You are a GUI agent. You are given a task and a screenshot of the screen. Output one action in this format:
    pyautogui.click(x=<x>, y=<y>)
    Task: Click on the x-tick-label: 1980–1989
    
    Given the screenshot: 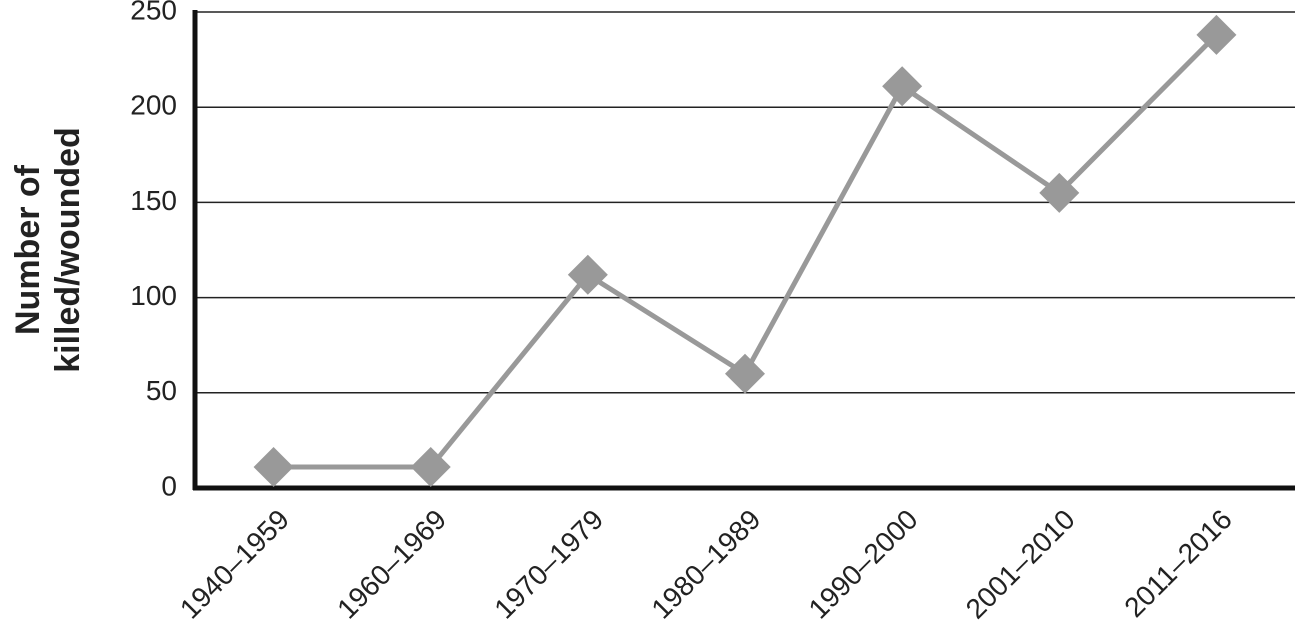 What is the action you would take?
    pyautogui.click(x=705, y=564)
    